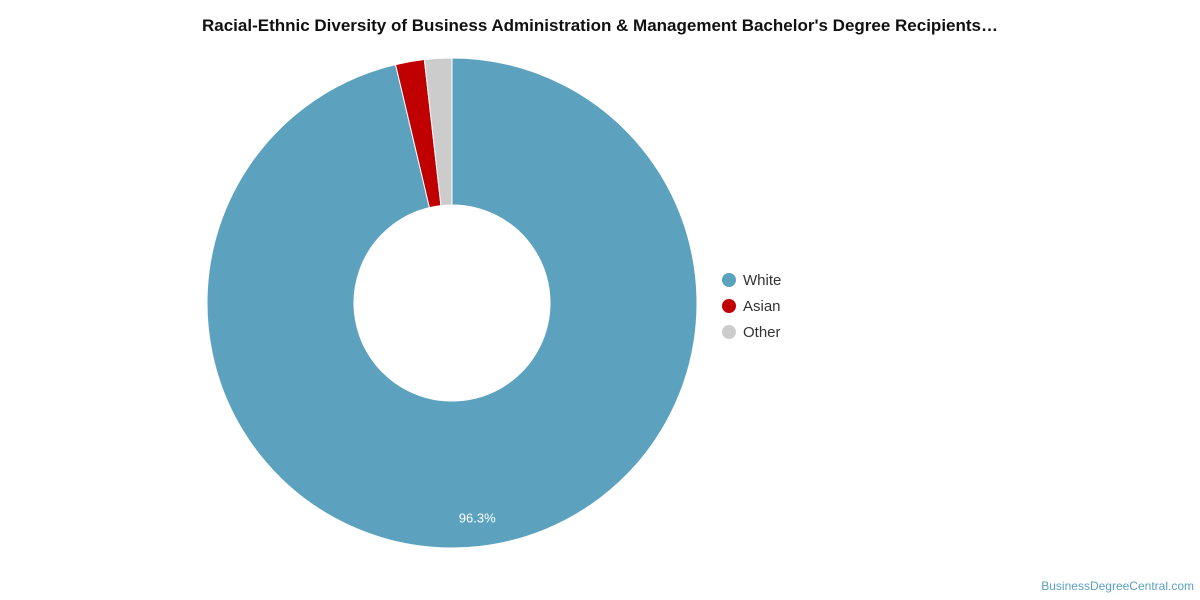  Describe the element at coordinates (762, 332) in the screenshot. I see `legend-label-other: Other` at that location.